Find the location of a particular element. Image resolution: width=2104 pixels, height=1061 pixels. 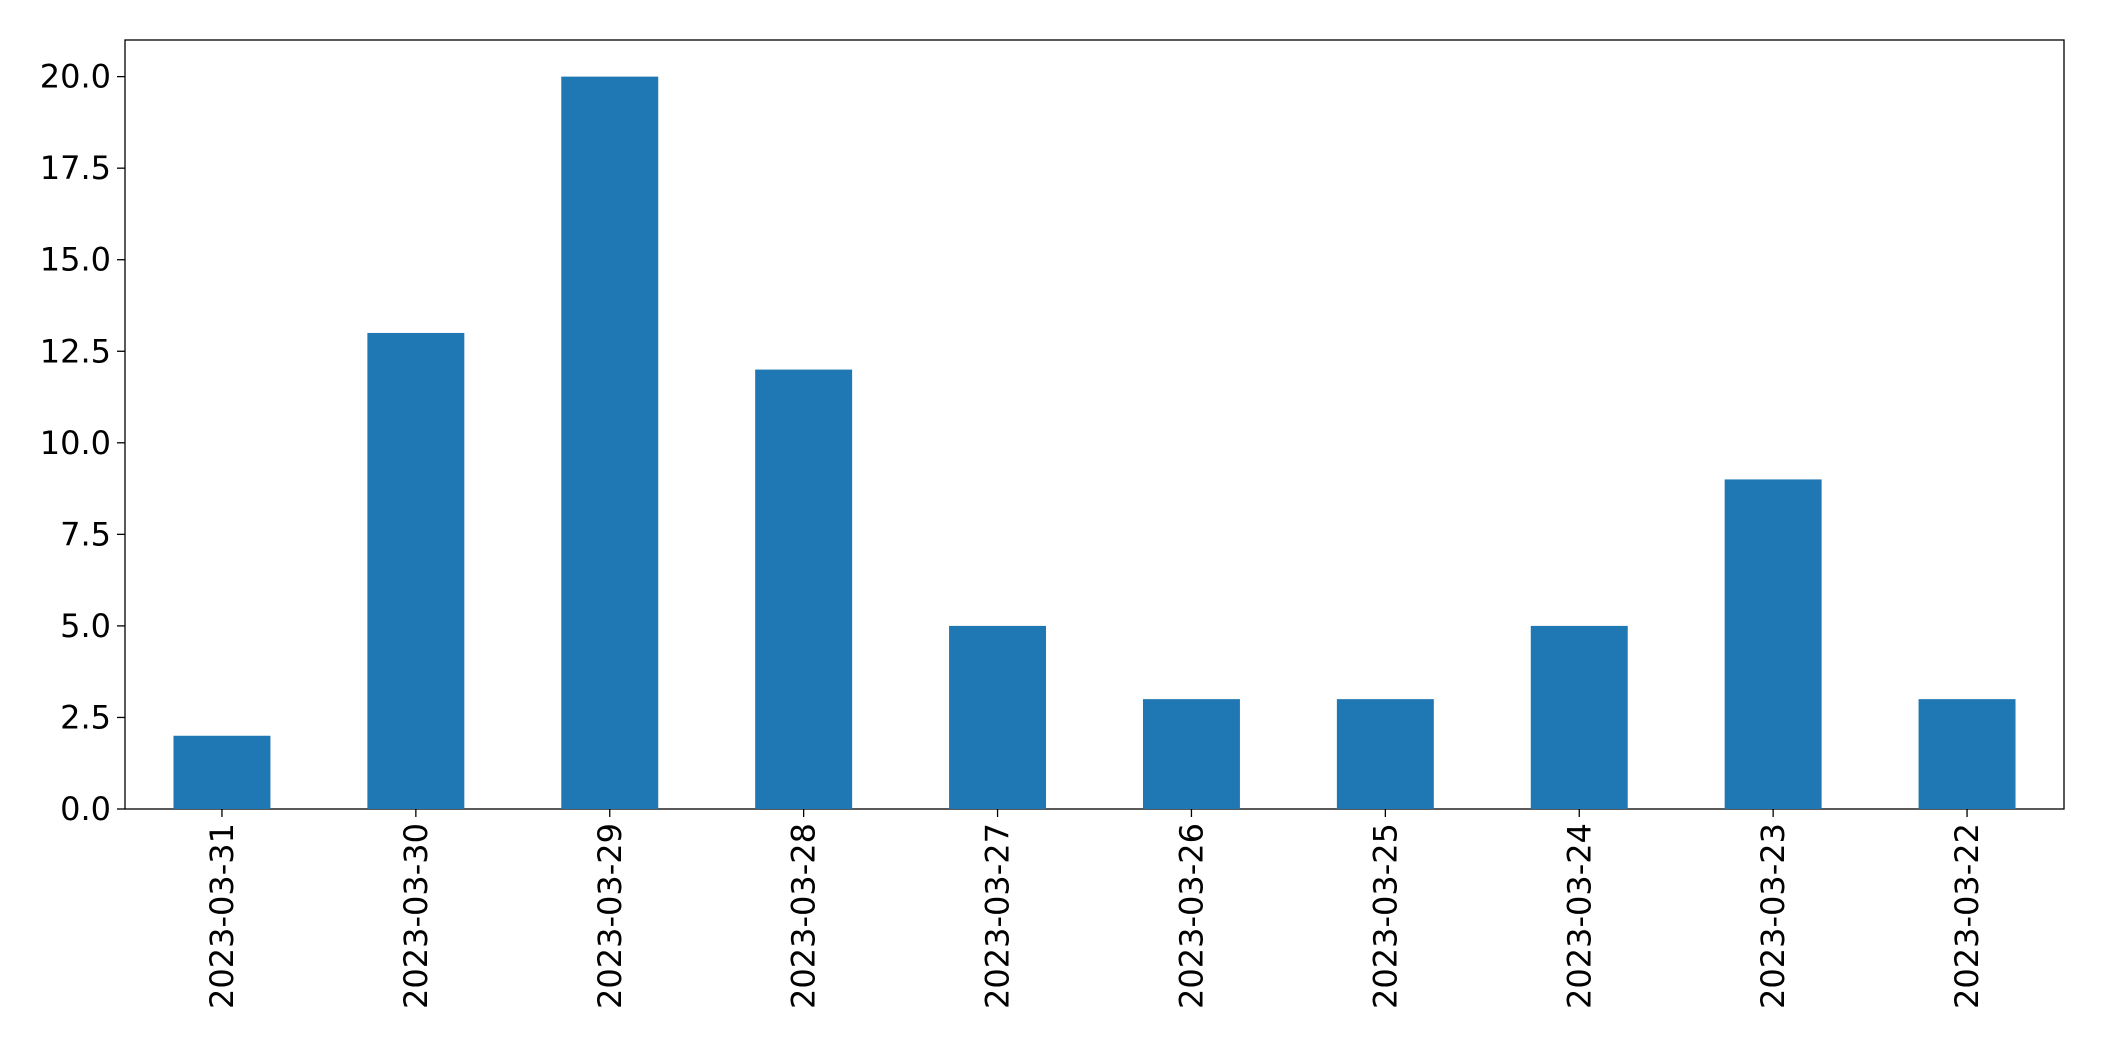

x-tick-label: 2023-03-24 is located at coordinates (1579, 916).